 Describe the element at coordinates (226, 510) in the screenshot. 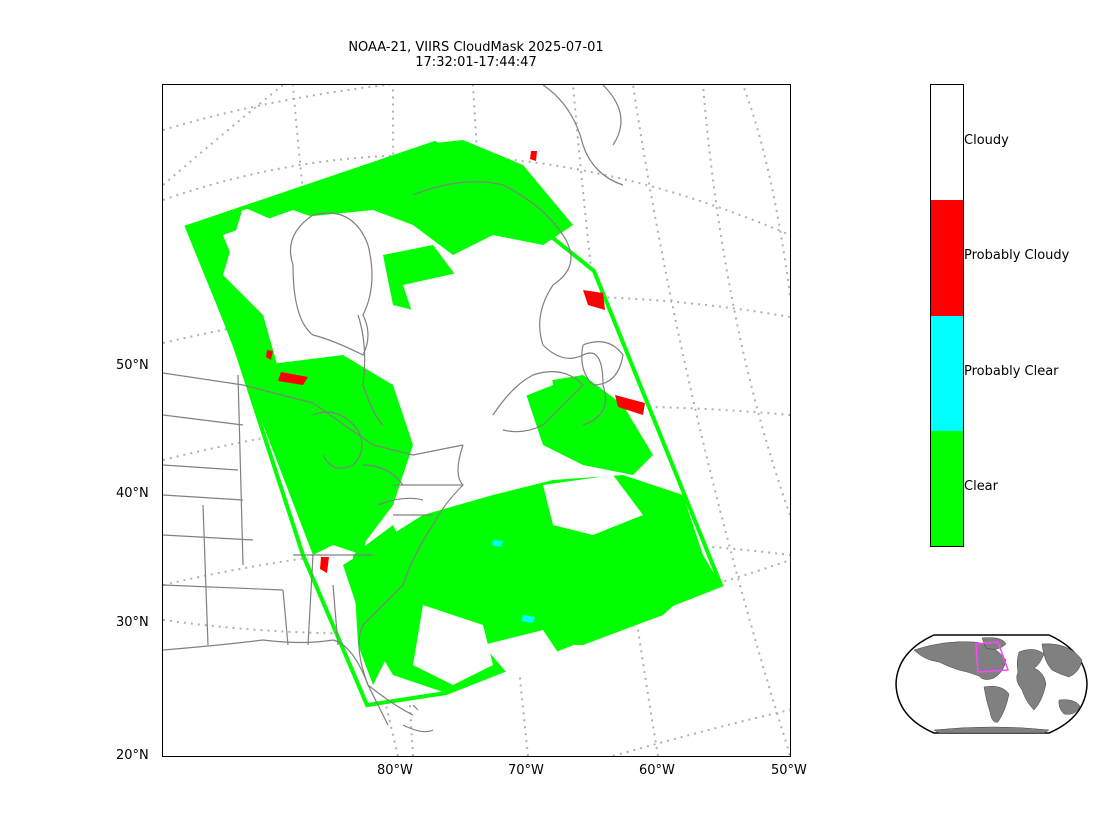

I see `state-borders-west` at that location.